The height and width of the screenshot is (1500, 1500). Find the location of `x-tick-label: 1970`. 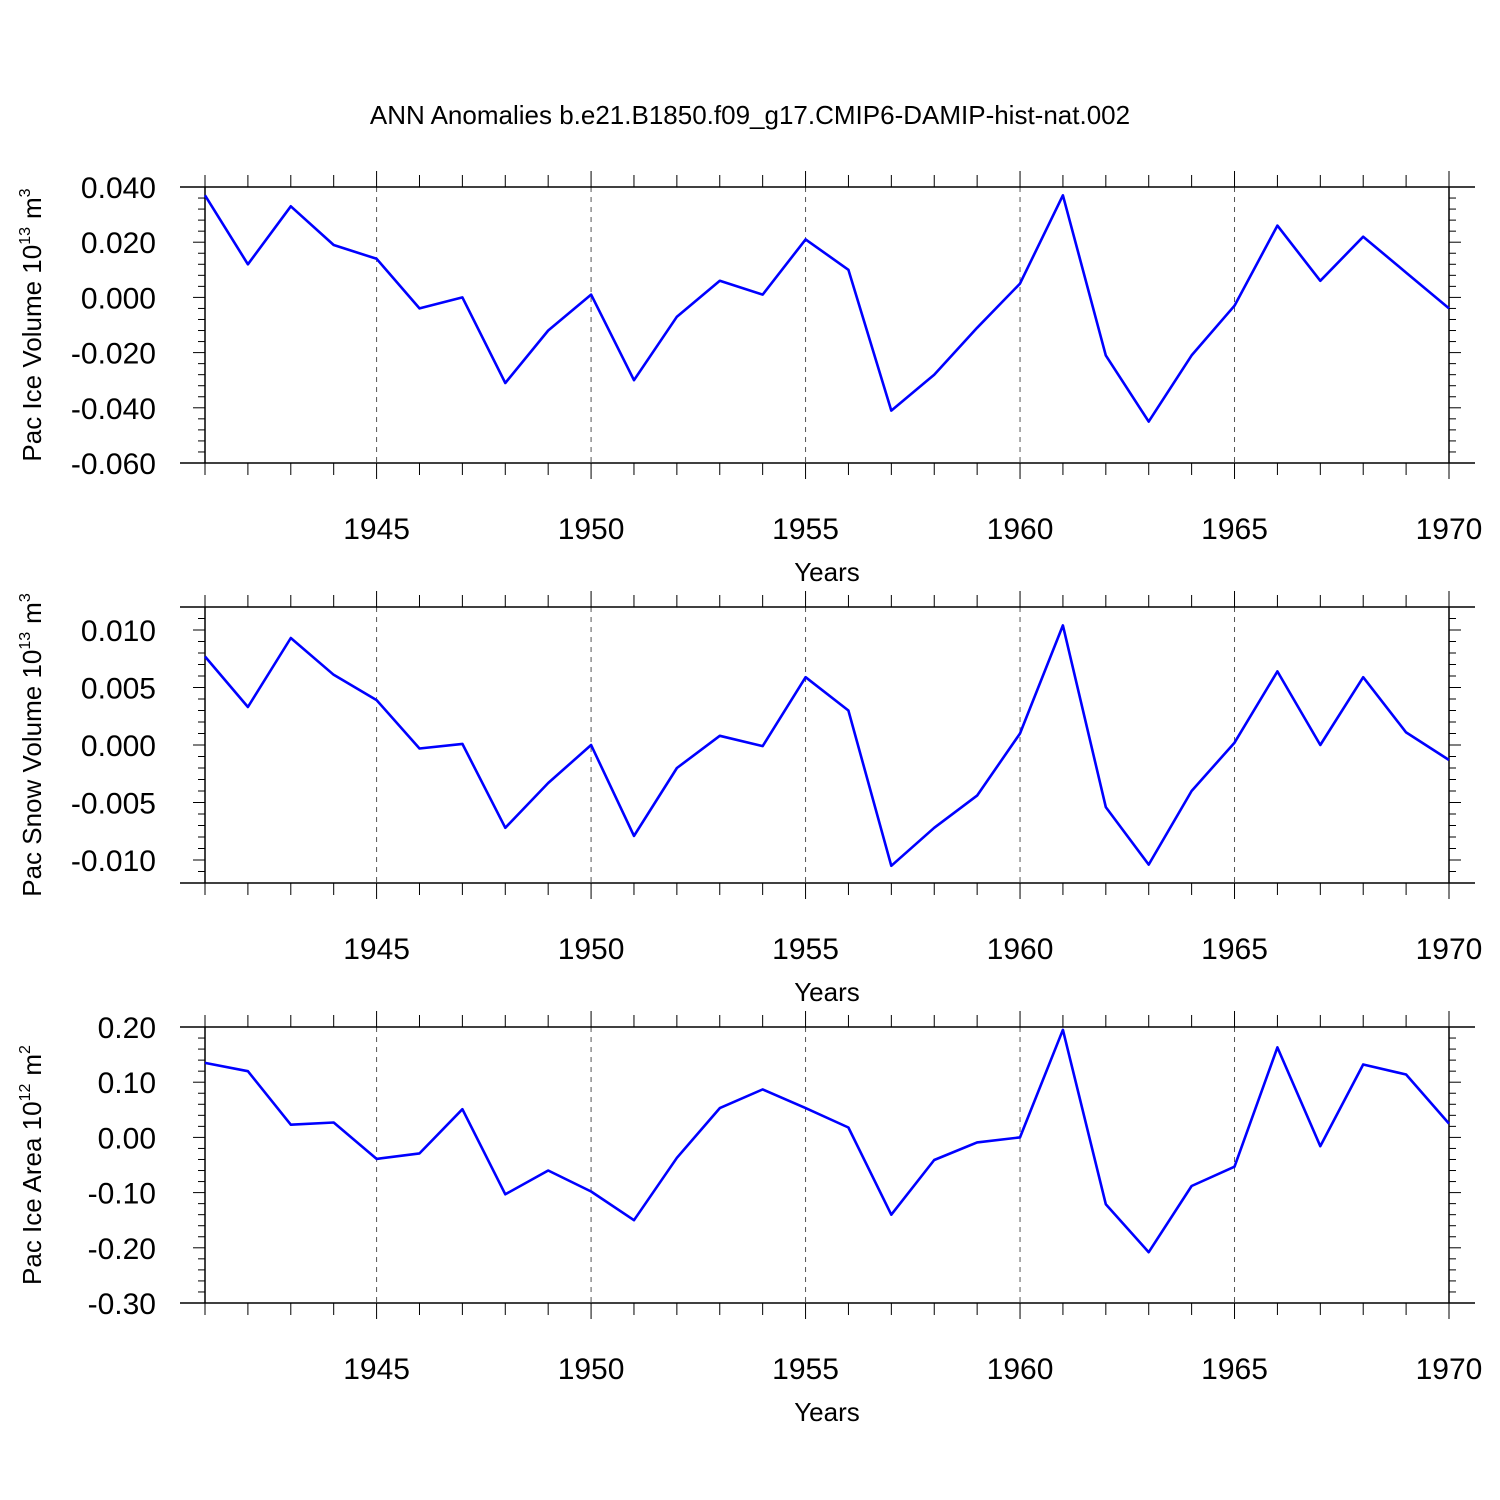

x-tick-label: 1970 is located at coordinates (1449, 949).